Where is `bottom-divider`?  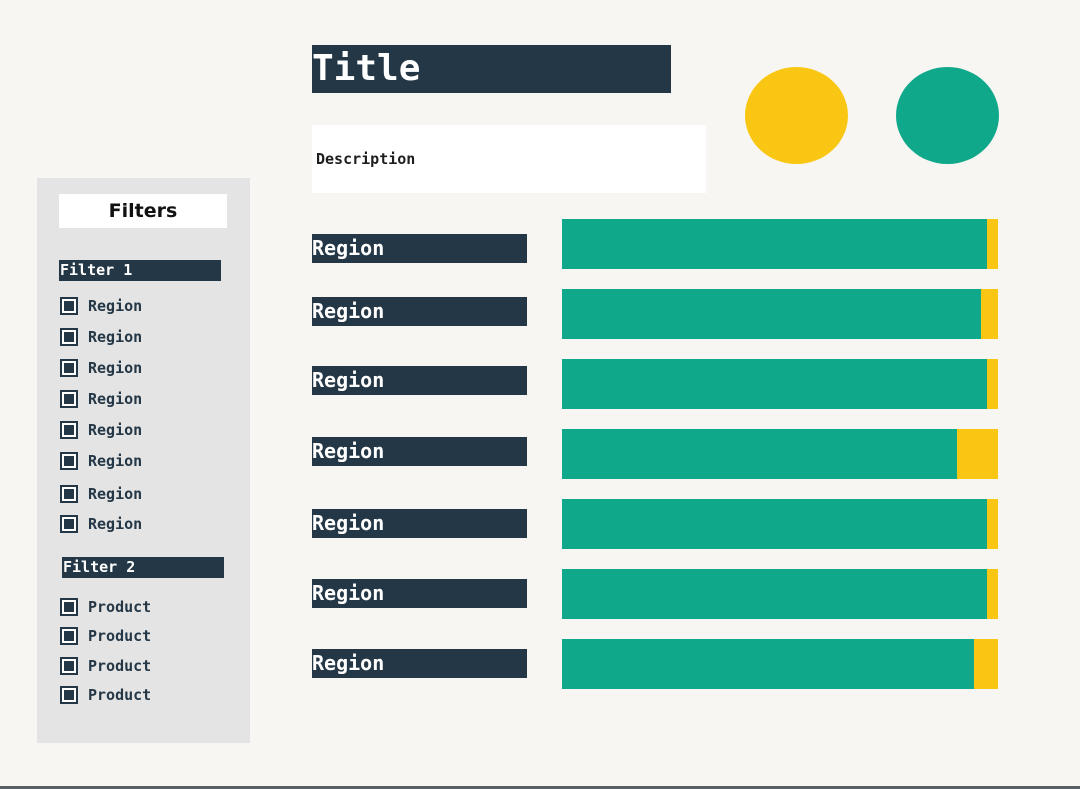 bottom-divider is located at coordinates (540, 787).